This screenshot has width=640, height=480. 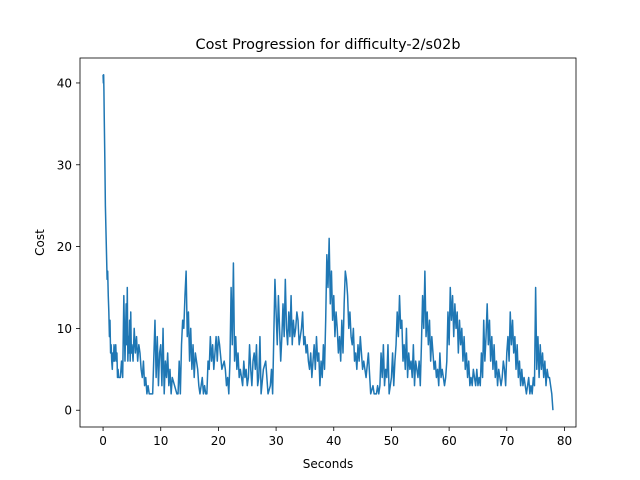 I want to click on x-tick-label: 10, so click(x=160, y=441).